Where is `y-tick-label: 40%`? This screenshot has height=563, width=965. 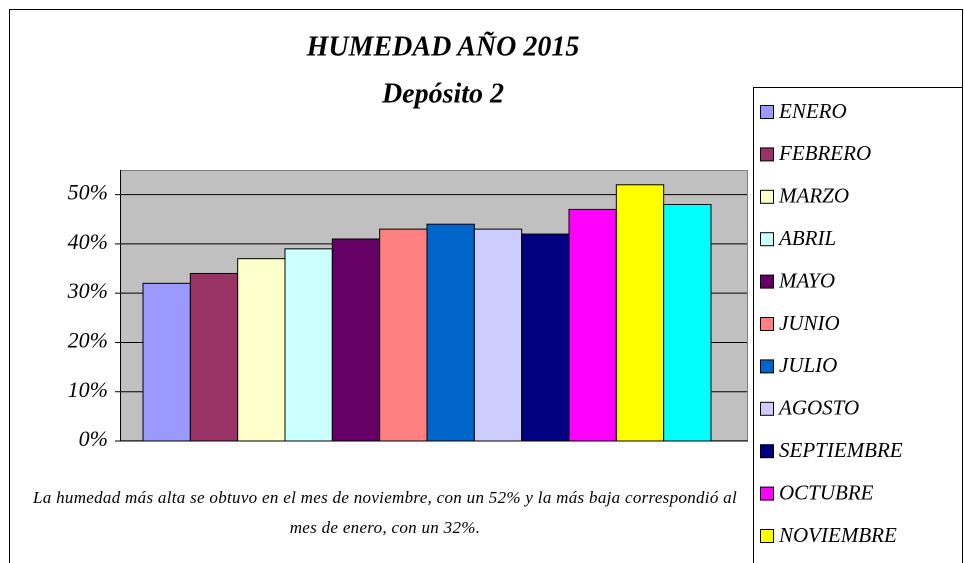 y-tick-label: 40% is located at coordinates (88, 241).